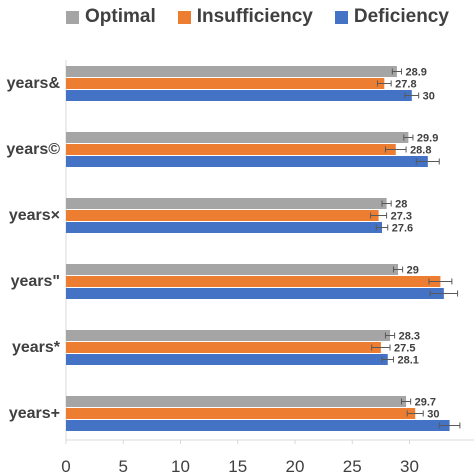  What do you see at coordinates (72, 17) in the screenshot?
I see `legend-swatch-optimal` at bounding box center [72, 17].